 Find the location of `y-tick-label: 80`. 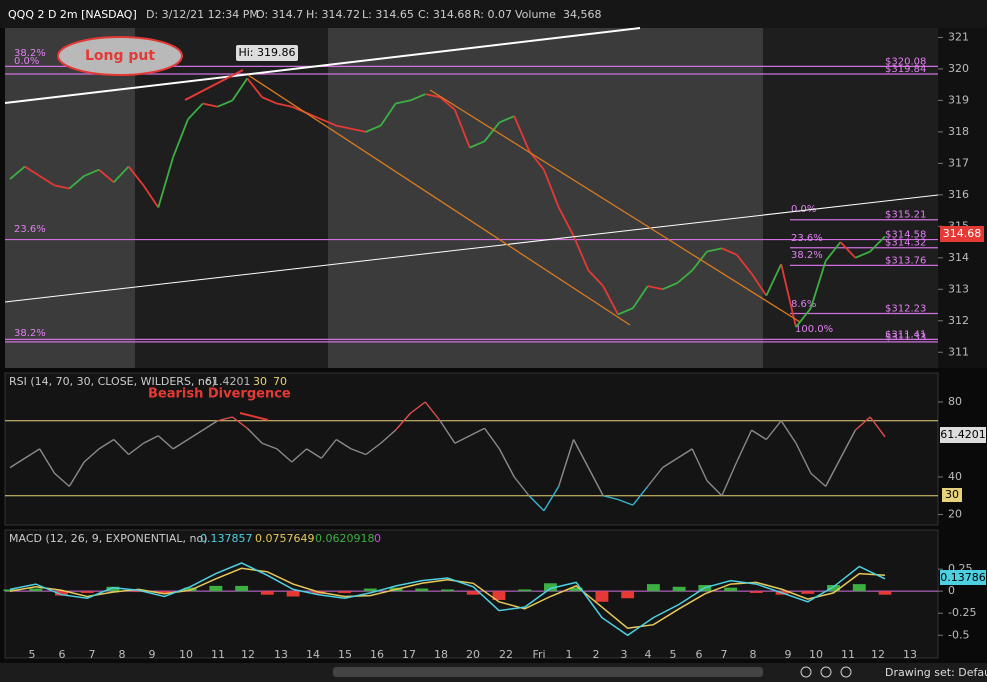

y-tick-label: 80 is located at coordinates (955, 401).